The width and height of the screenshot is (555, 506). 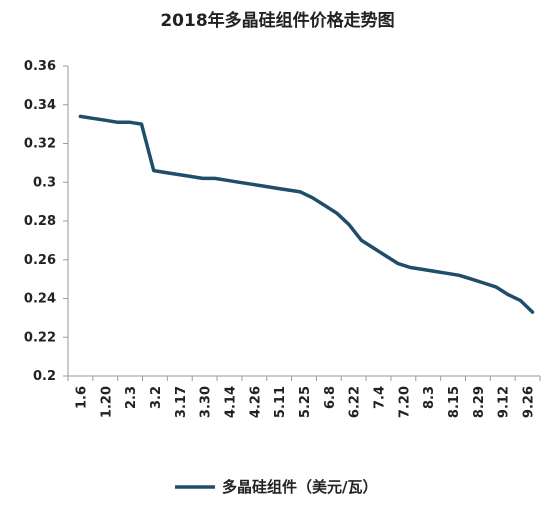 I want to click on x-tick-label: 6.8, so click(x=330, y=397).